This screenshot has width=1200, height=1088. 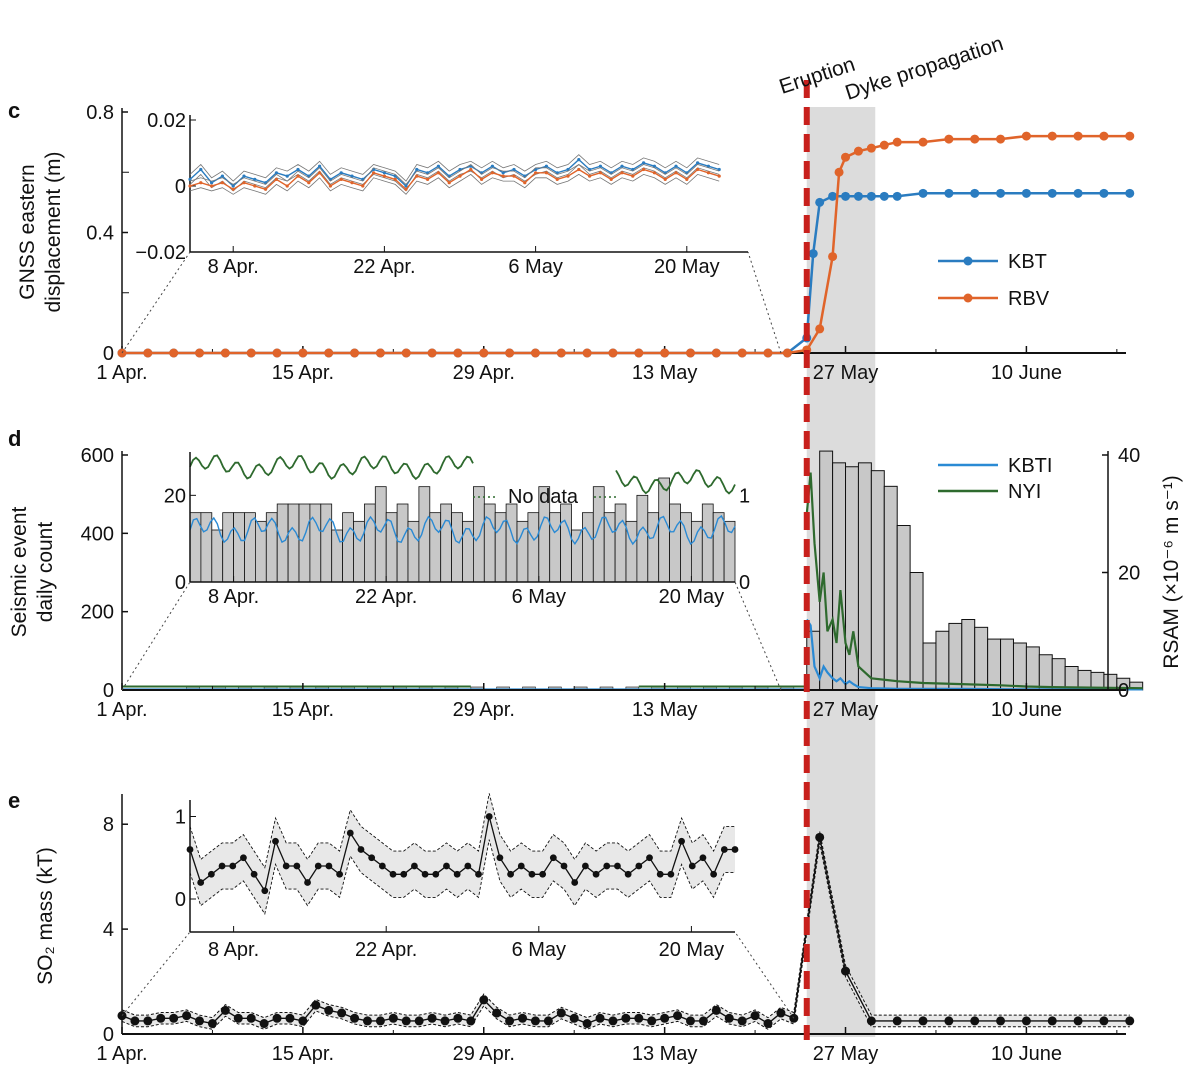 What do you see at coordinates (539, 950) in the screenshot?
I see `panel-e-inset-x-tick-label: 6 May` at bounding box center [539, 950].